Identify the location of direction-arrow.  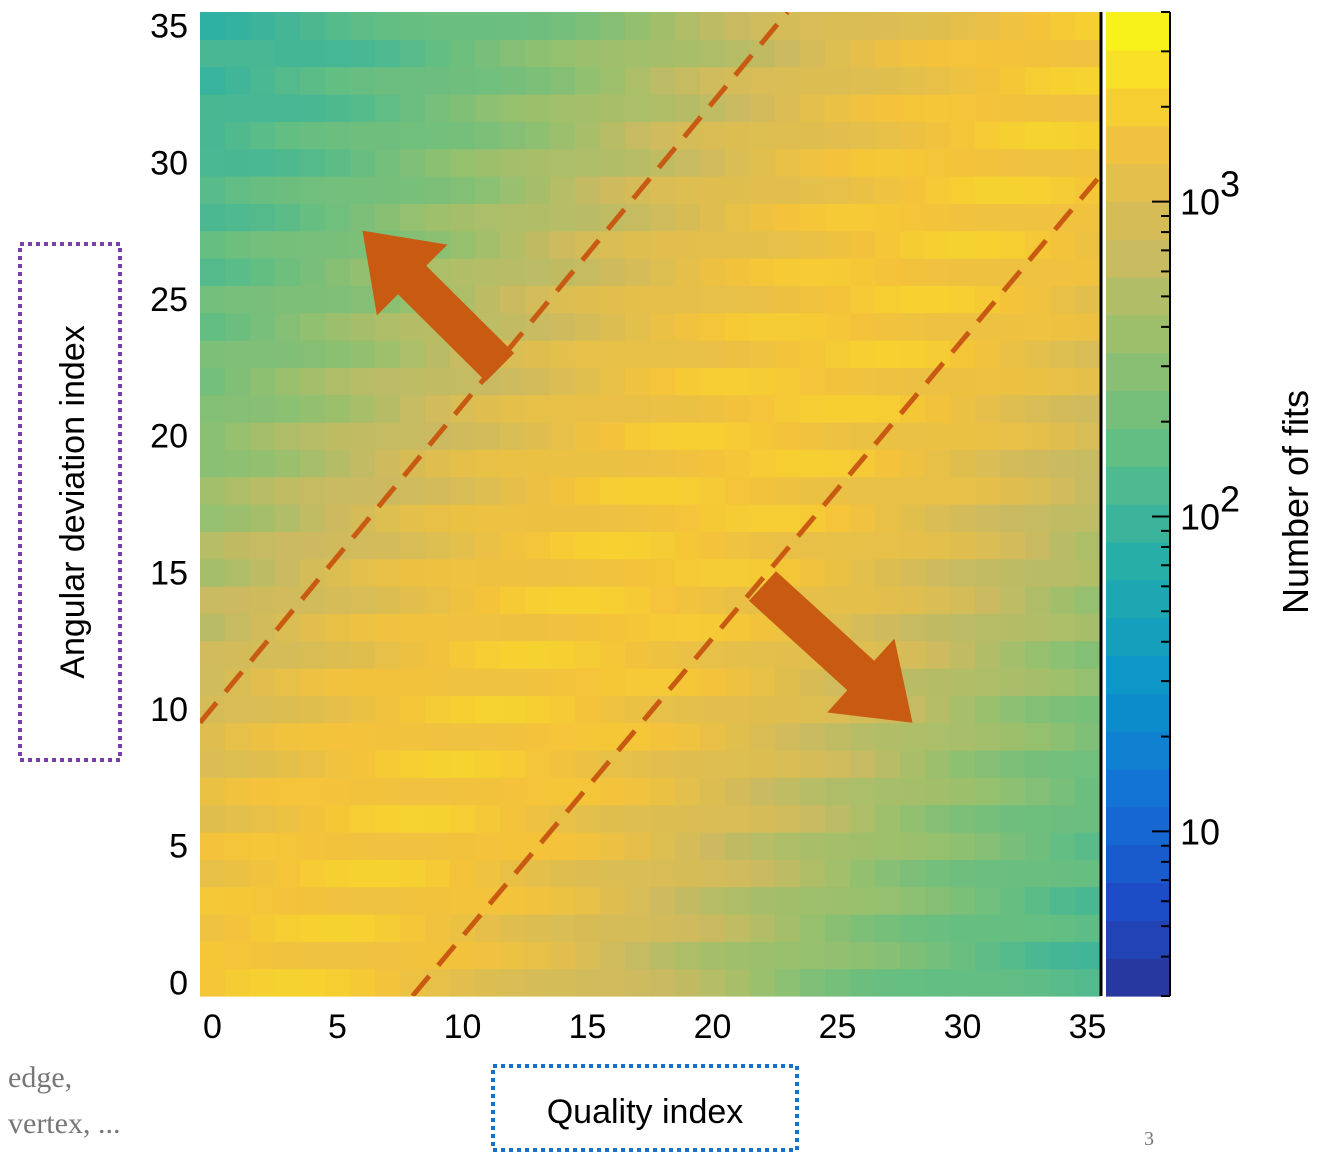
(831, 647).